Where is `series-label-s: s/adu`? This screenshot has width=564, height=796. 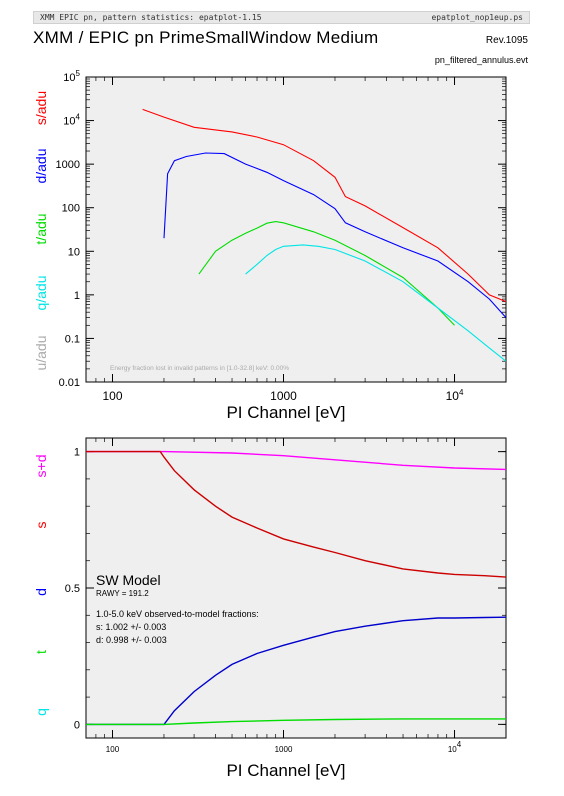 series-label-s: s/adu is located at coordinates (41, 108).